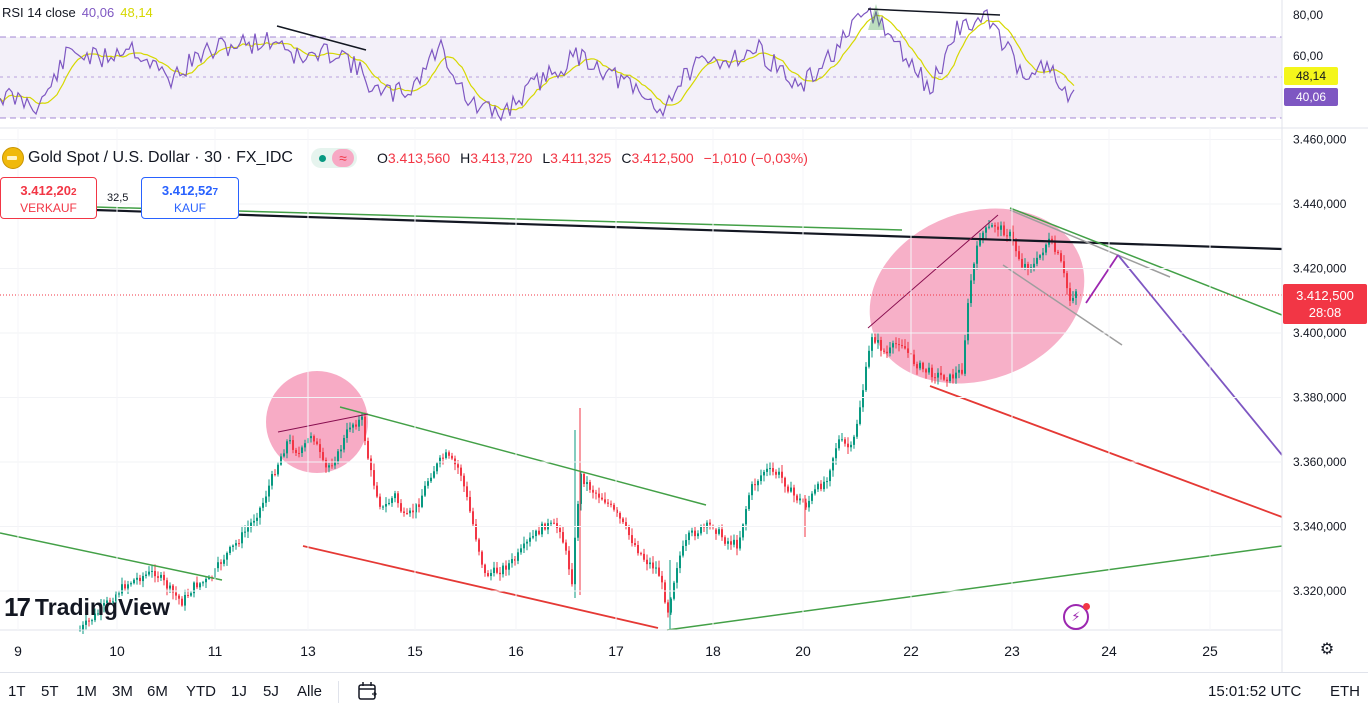  I want to click on time-tick-label: 25, so click(1210, 651).